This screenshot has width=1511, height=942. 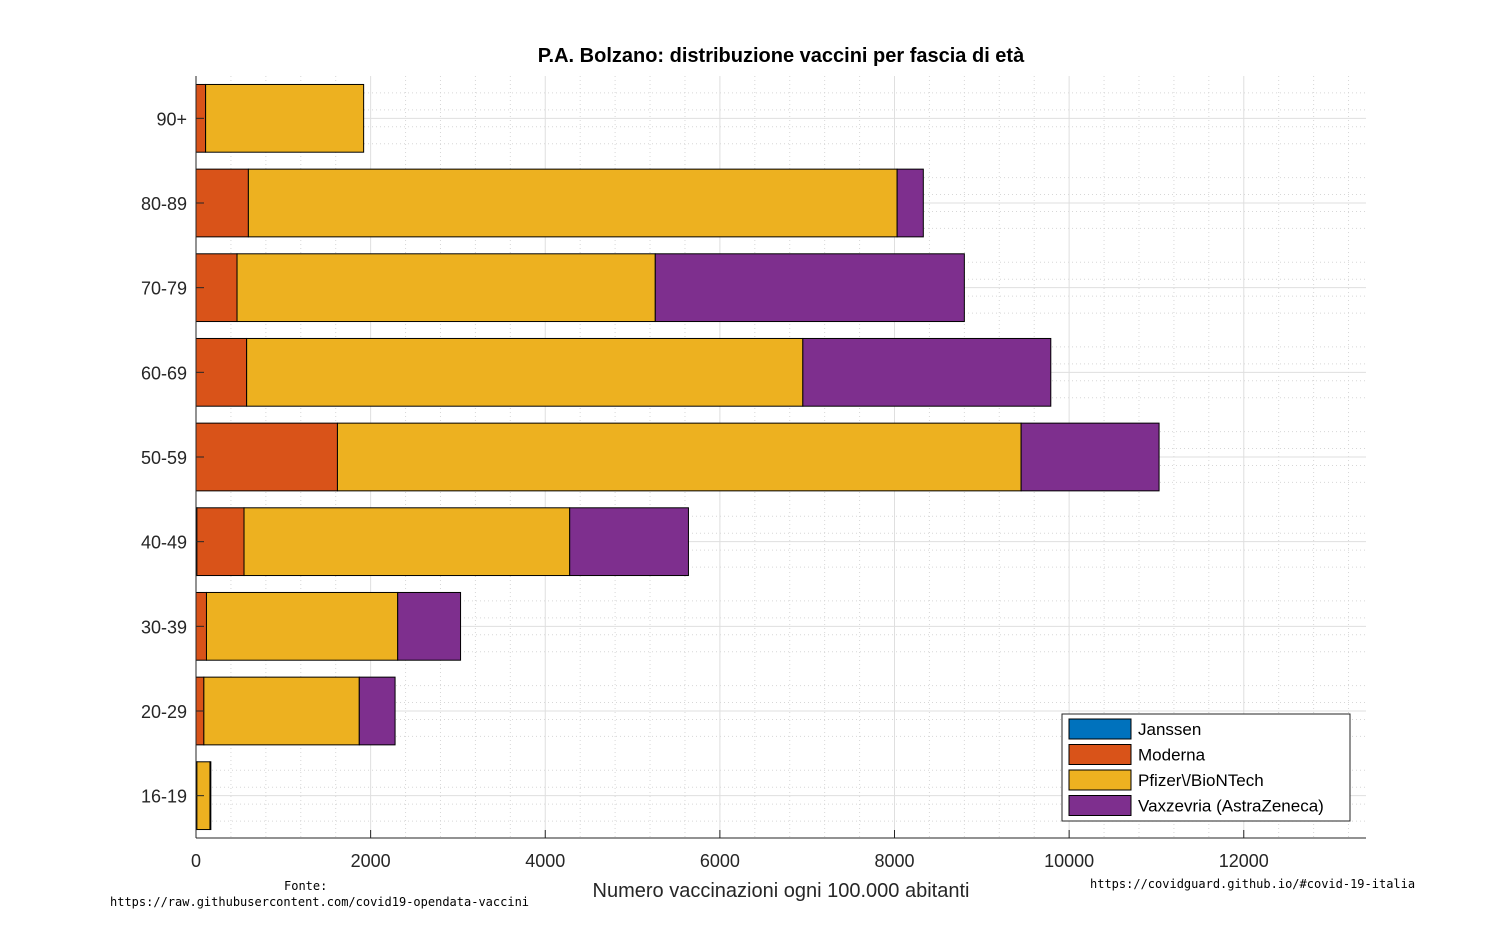 What do you see at coordinates (285, 118) in the screenshot?
I see `bar-pfizer-90+` at bounding box center [285, 118].